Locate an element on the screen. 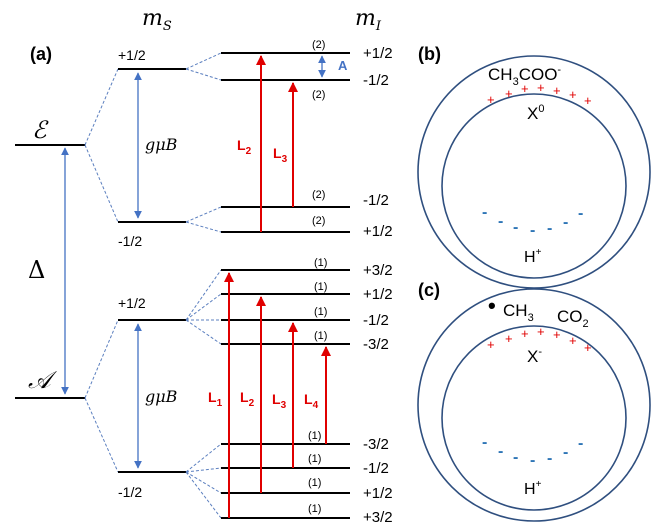 Image resolution: width=657 pixels, height=523 pixels. molecule-c-1: CH3 is located at coordinates (518, 312).